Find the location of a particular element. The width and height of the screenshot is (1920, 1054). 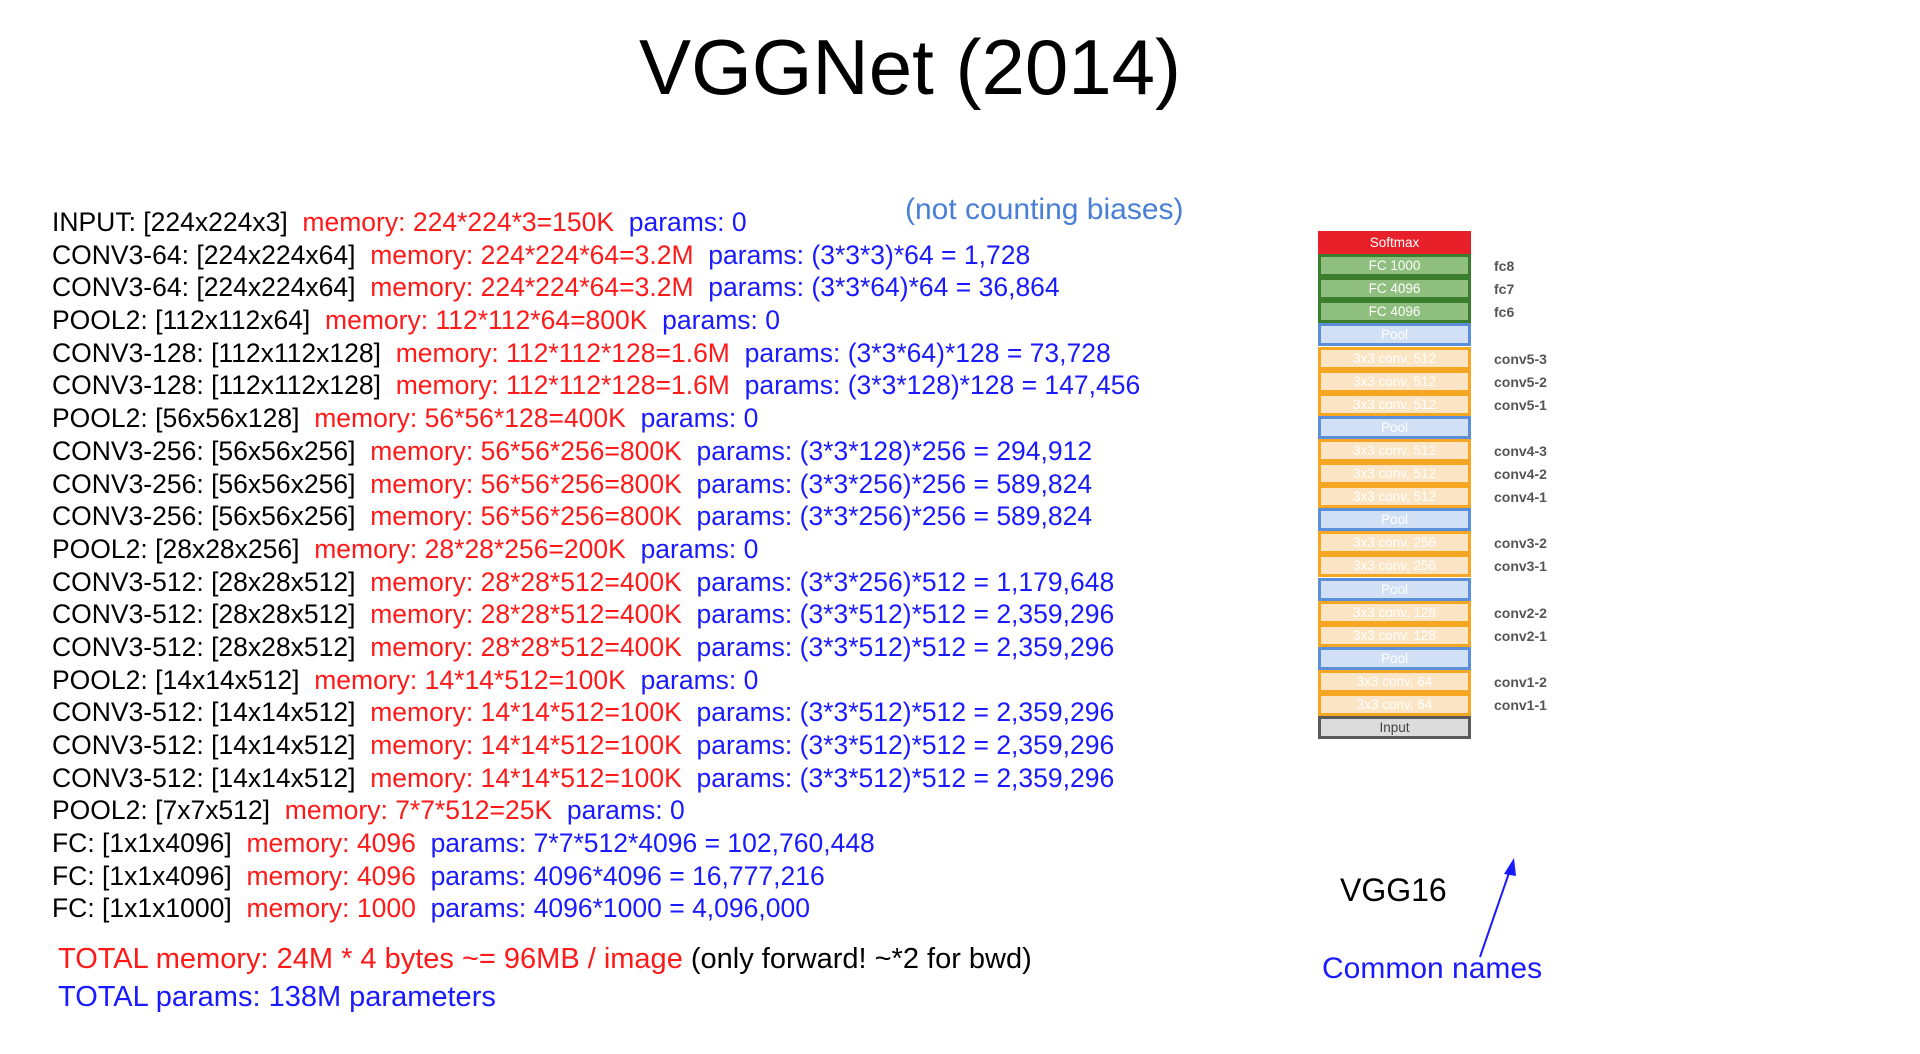

common-name-label: conv5-3 is located at coordinates (1520, 358).